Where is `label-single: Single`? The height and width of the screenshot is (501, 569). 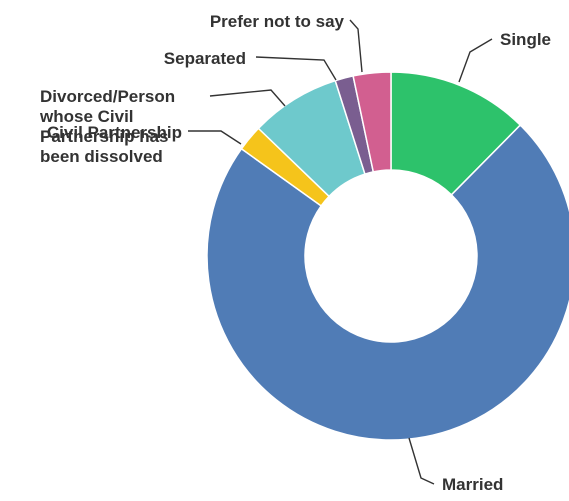 label-single: Single is located at coordinates (525, 39).